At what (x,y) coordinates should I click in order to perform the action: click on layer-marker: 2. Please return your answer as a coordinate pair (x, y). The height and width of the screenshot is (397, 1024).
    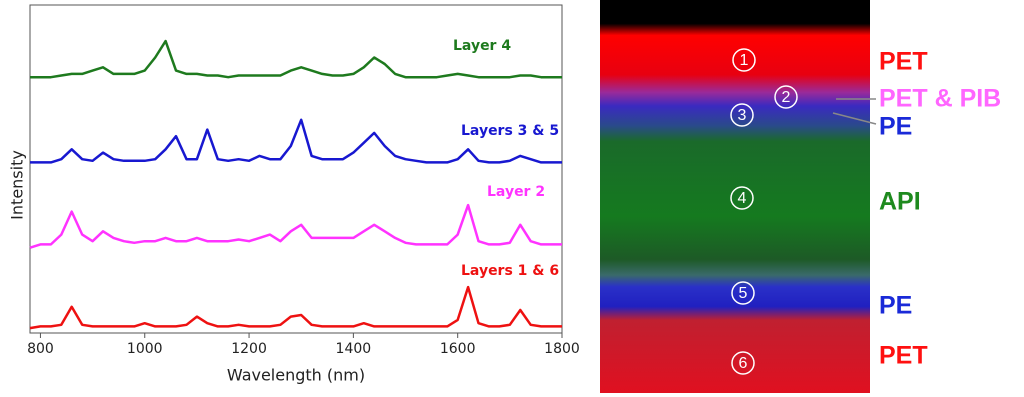
    Looking at the image, I should click on (786, 97).